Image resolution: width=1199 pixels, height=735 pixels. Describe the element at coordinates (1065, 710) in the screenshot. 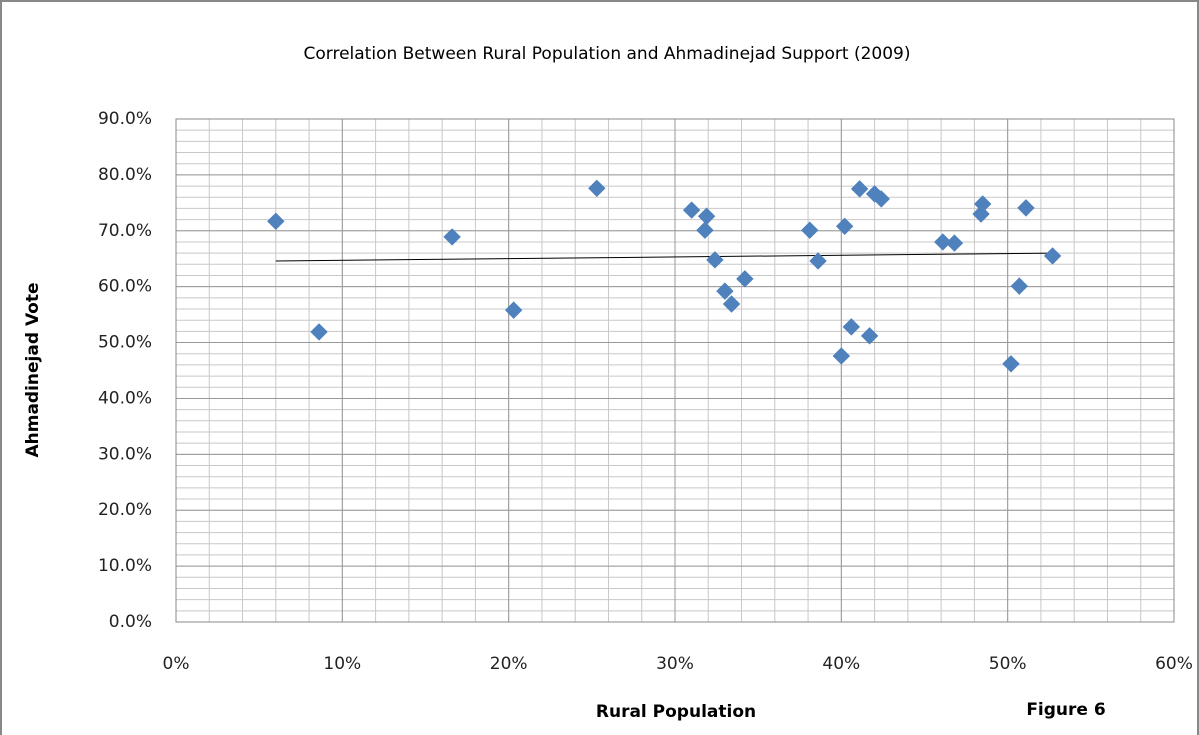

I see `figure-label: Figure 6` at that location.